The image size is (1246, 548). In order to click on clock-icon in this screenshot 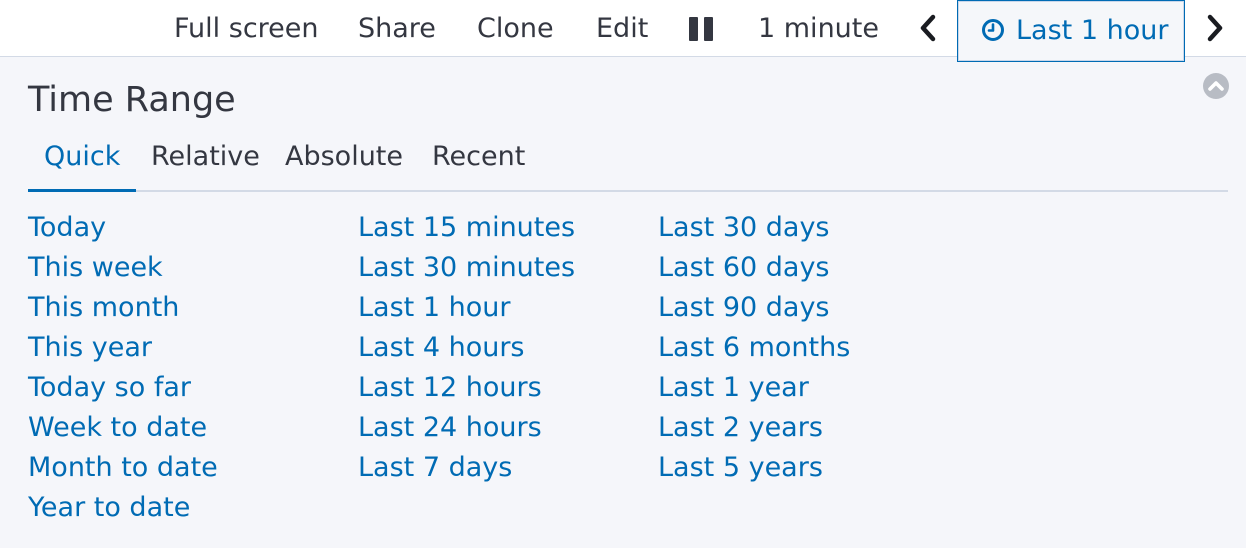, I will do `click(993, 30)`.